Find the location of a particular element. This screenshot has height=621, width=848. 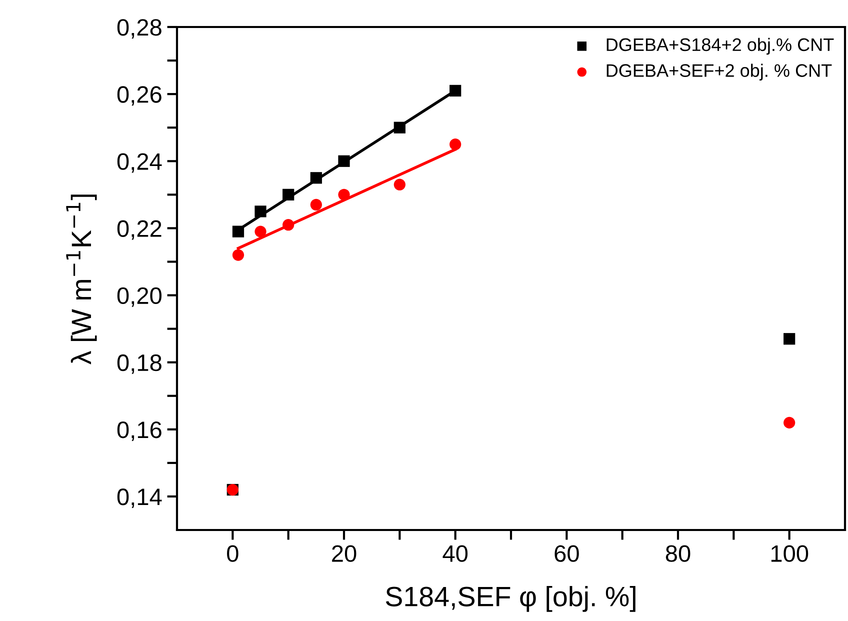

x-tick-label: 20 is located at coordinates (344, 553).